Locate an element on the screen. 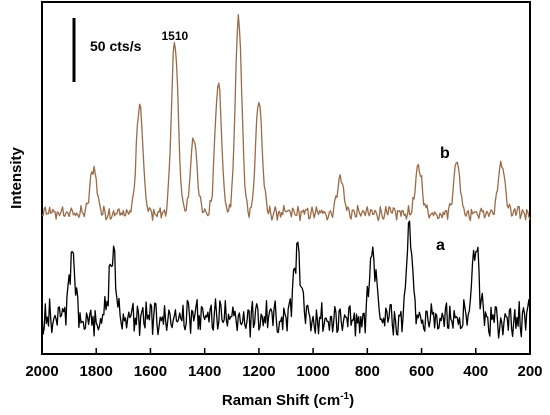  y-axis-title: Intensity is located at coordinates (16, 178).